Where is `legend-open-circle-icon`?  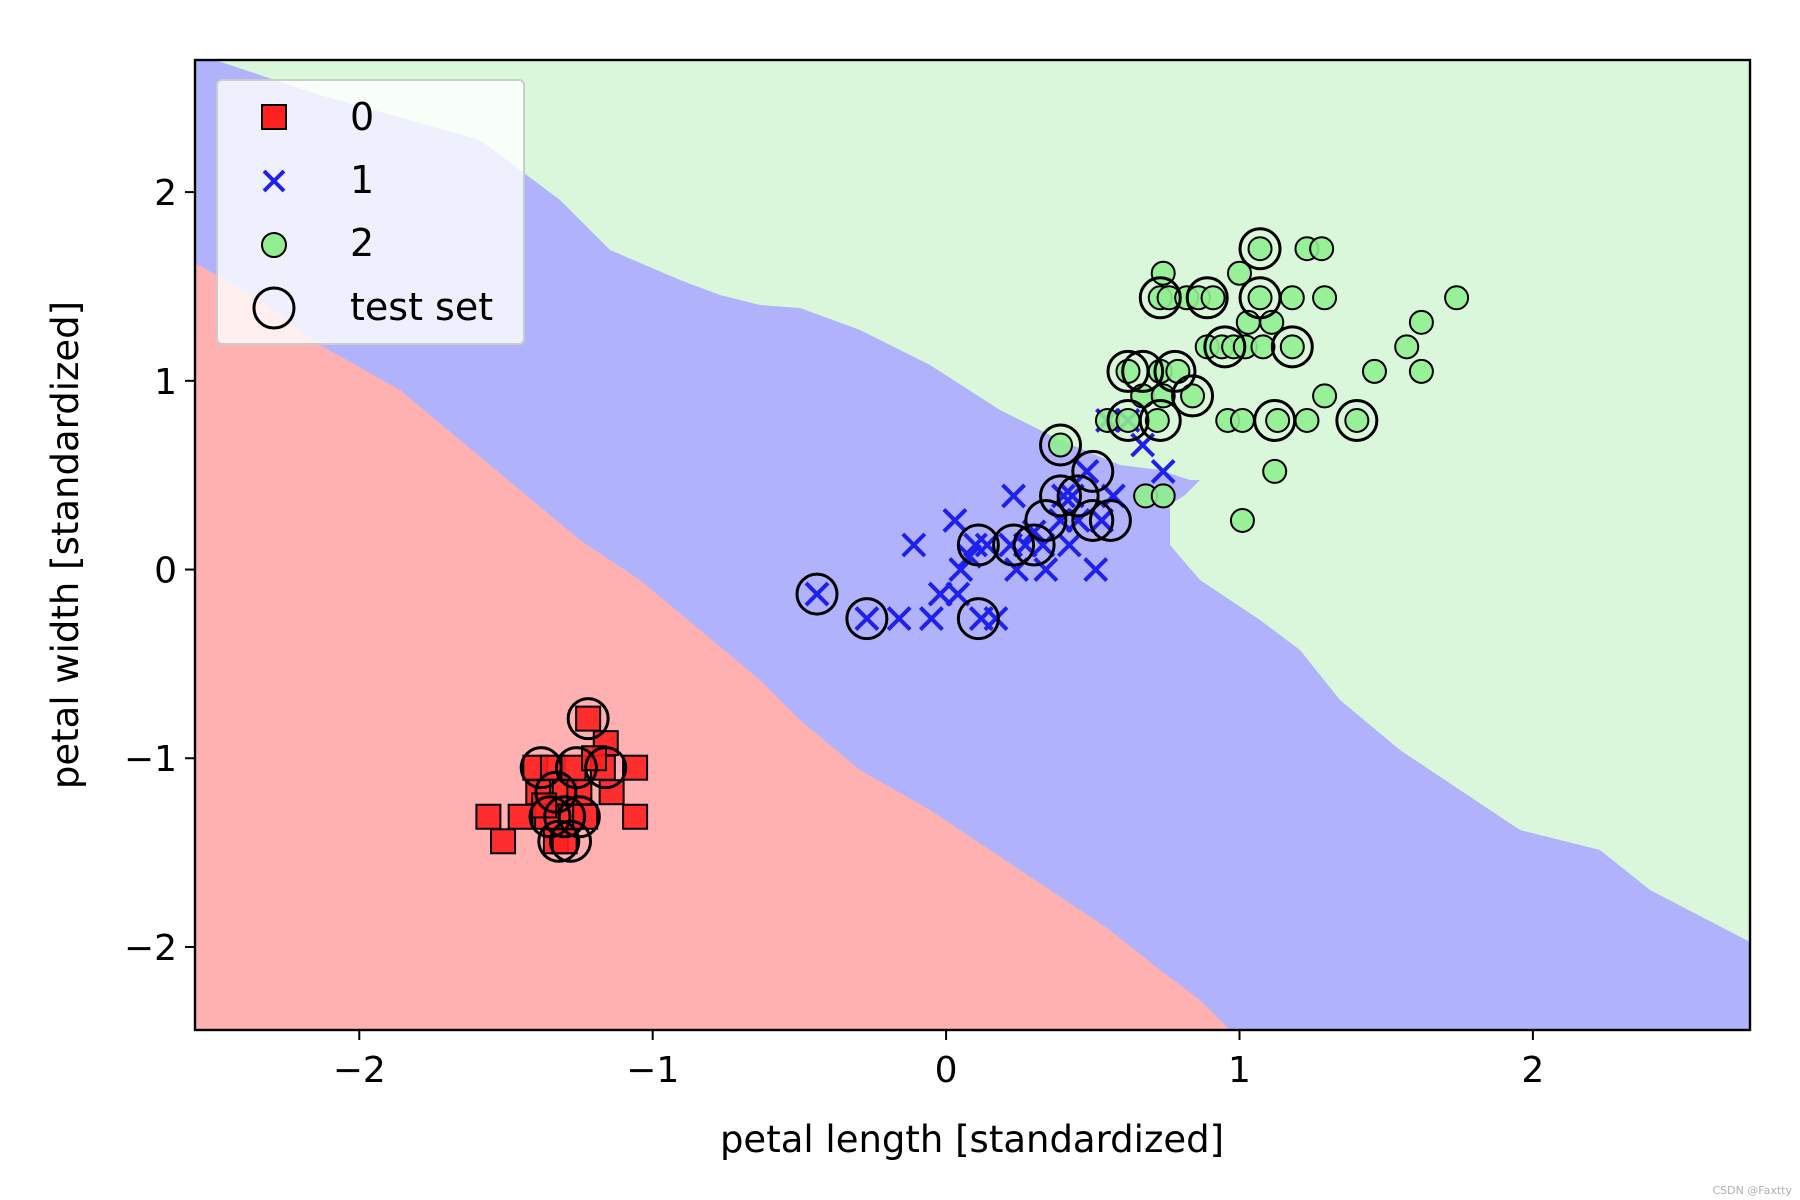
legend-open-circle-icon is located at coordinates (274, 308).